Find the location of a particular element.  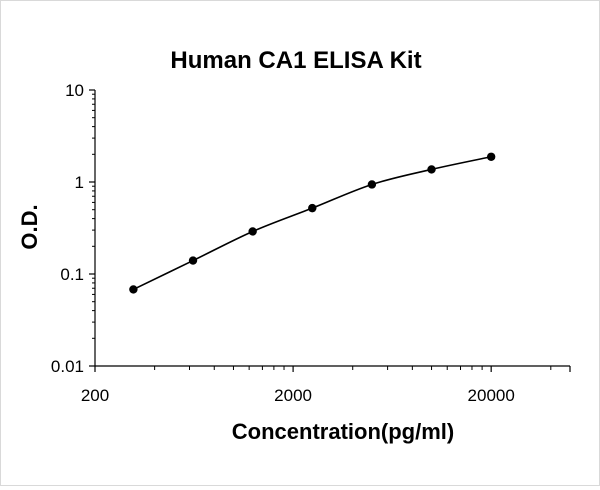

y-tick-label: 0.01 is located at coordinates (67, 366).